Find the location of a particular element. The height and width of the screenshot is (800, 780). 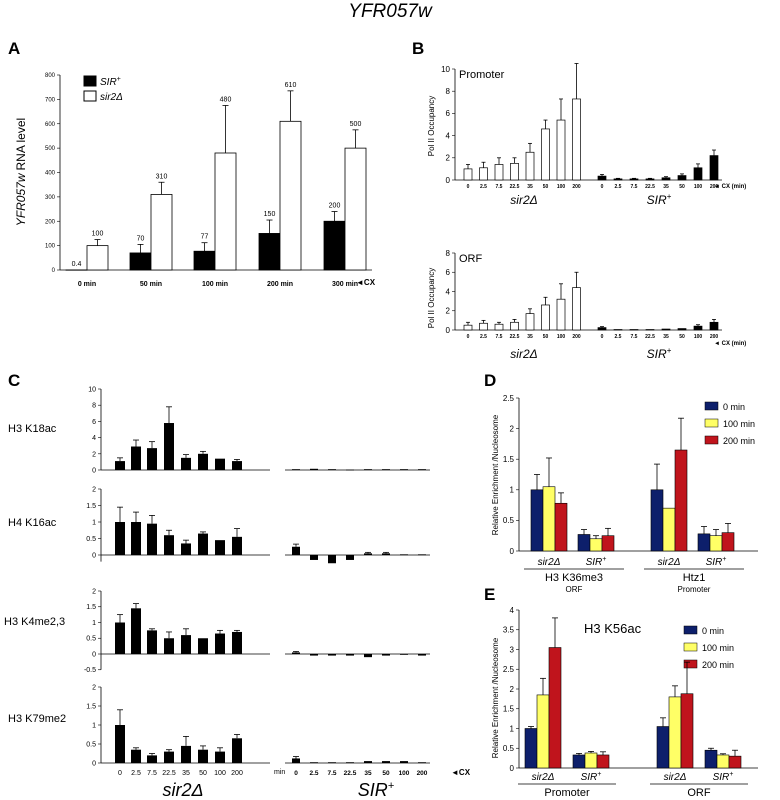

panel-e-ytick-label-2: 1 is located at coordinates (512, 728).